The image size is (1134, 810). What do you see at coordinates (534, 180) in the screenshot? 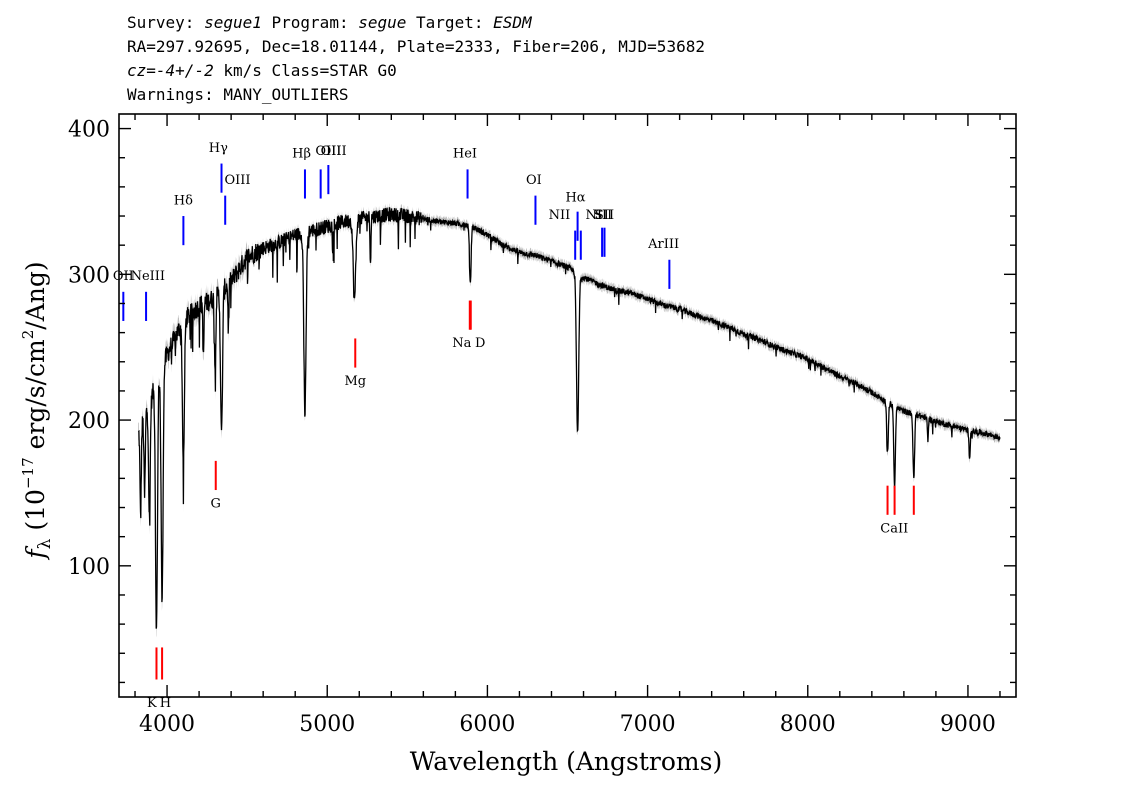
I see `emission-line-label: OI` at bounding box center [534, 180].